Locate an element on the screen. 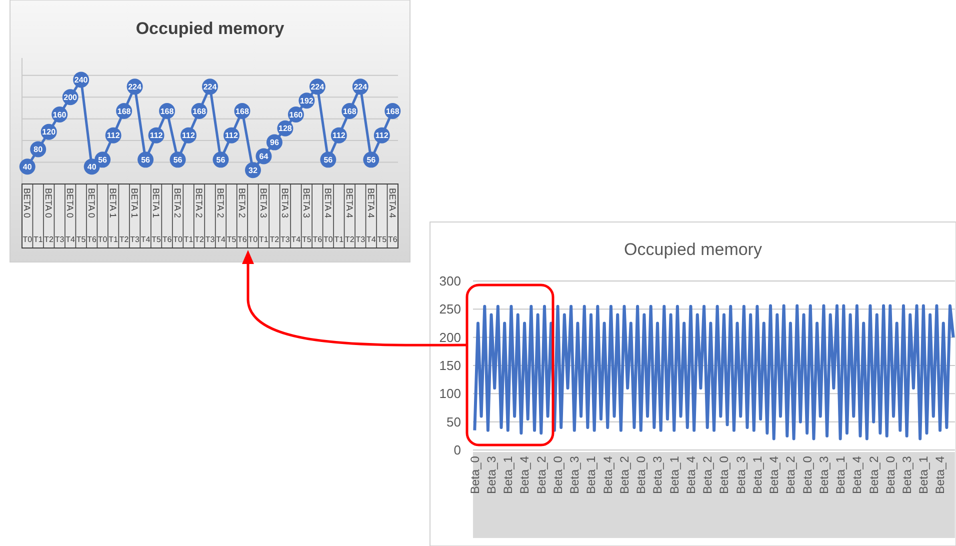  data-label: 96 is located at coordinates (275, 143).